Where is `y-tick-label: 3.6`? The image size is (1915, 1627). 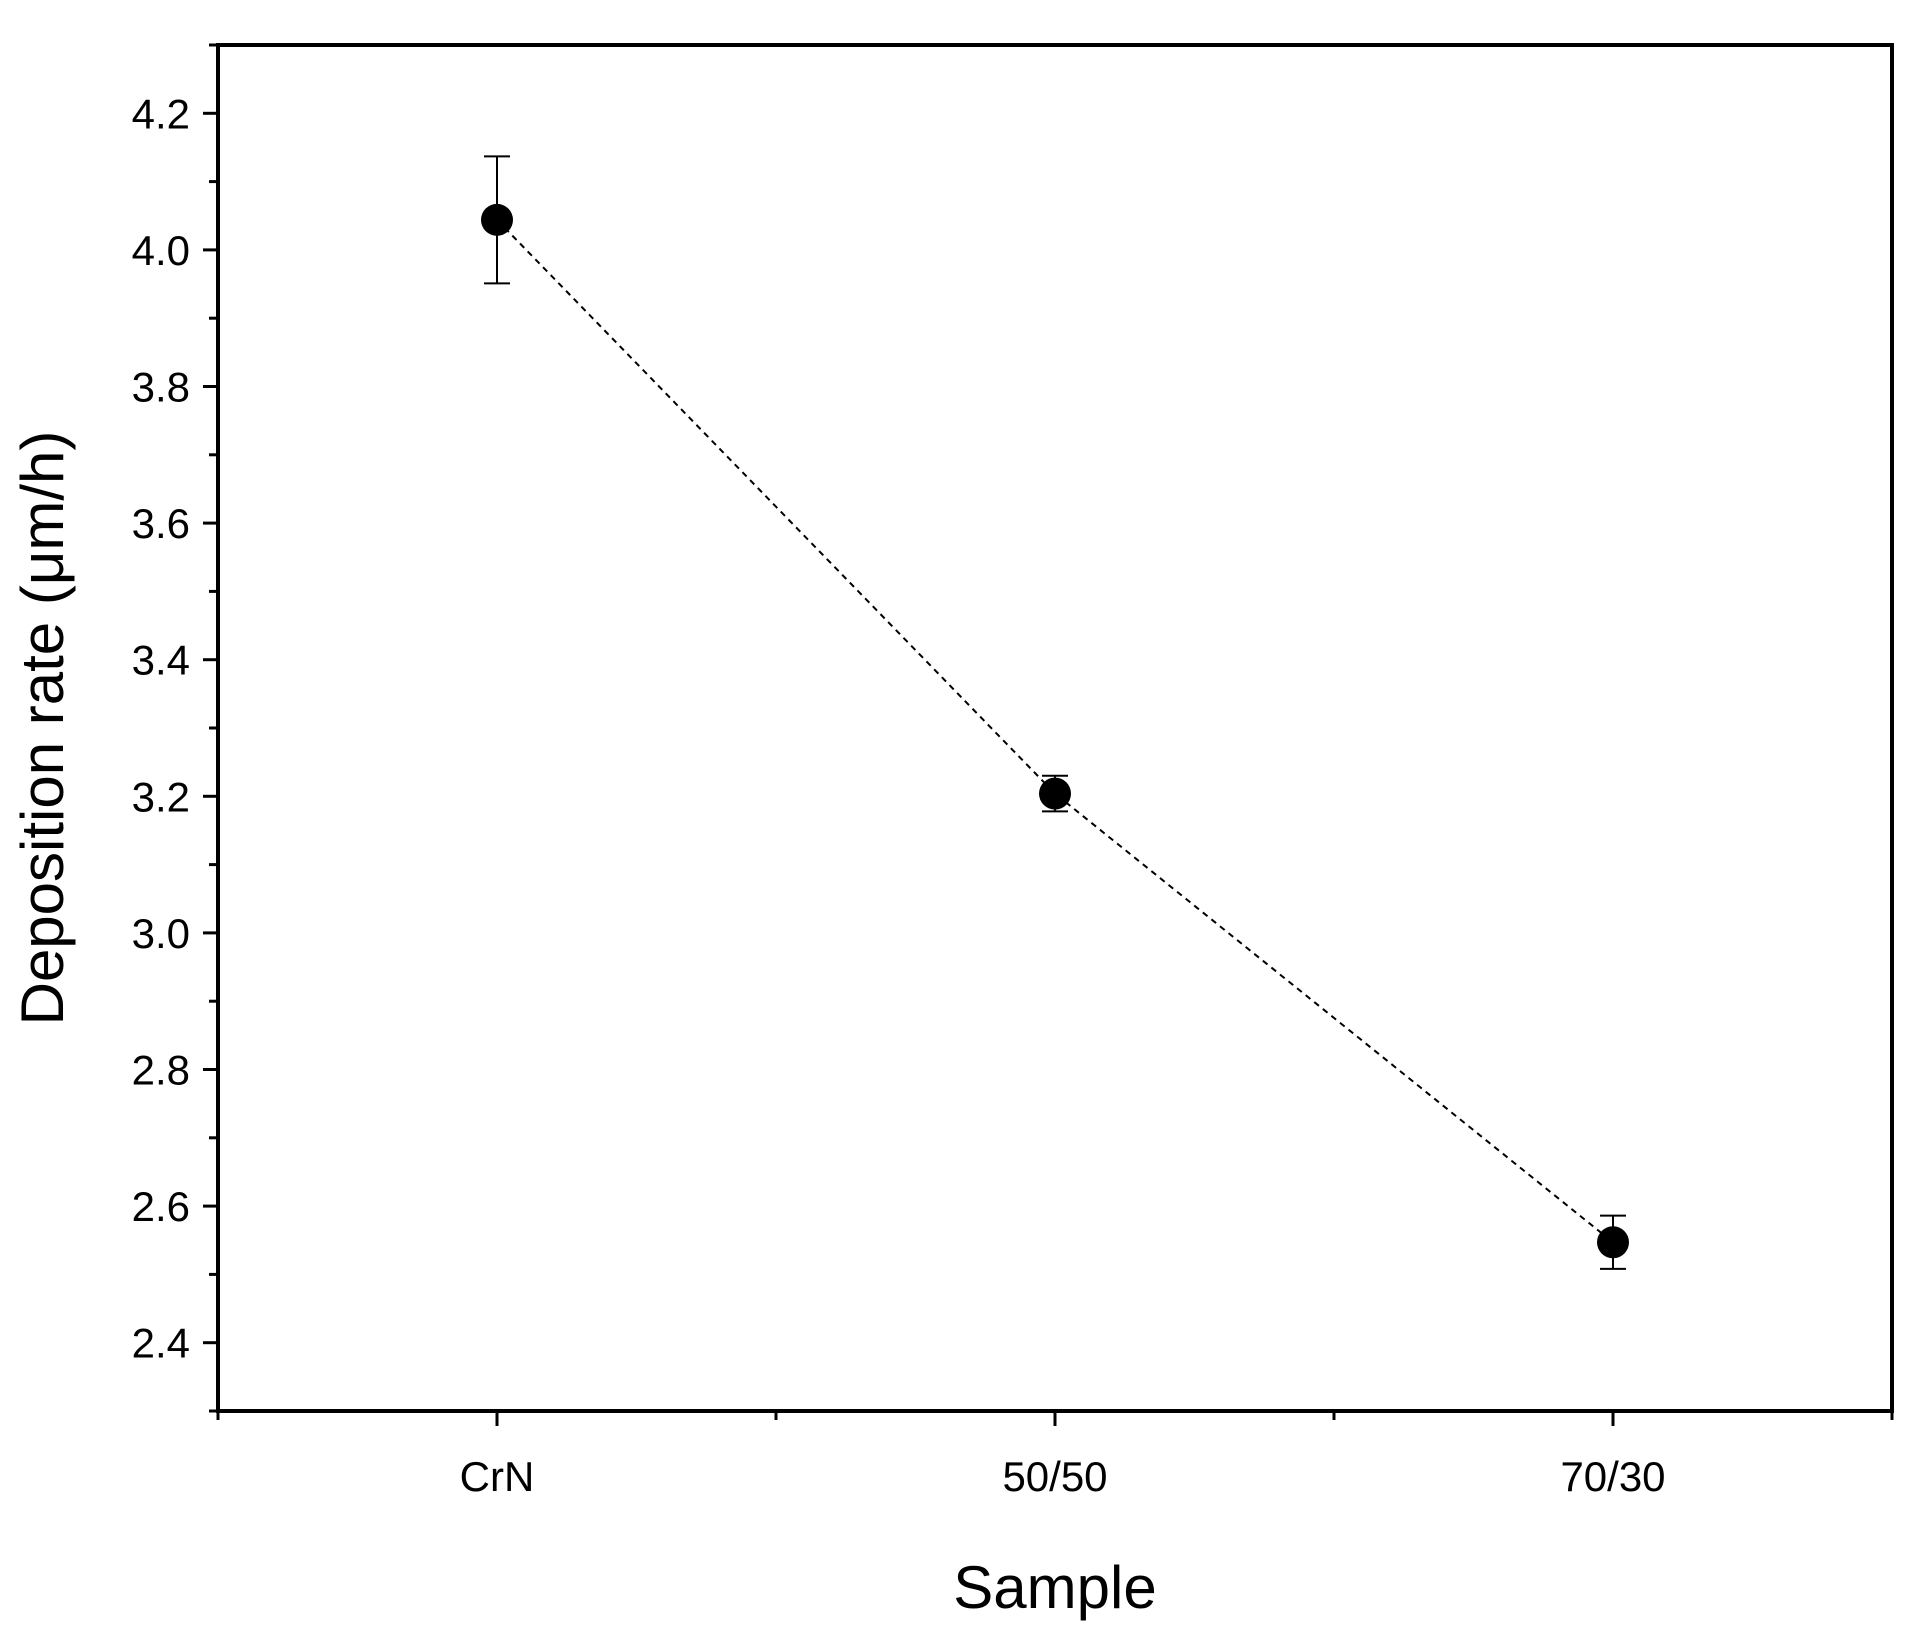
y-tick-label: 3.6 is located at coordinates (161, 523).